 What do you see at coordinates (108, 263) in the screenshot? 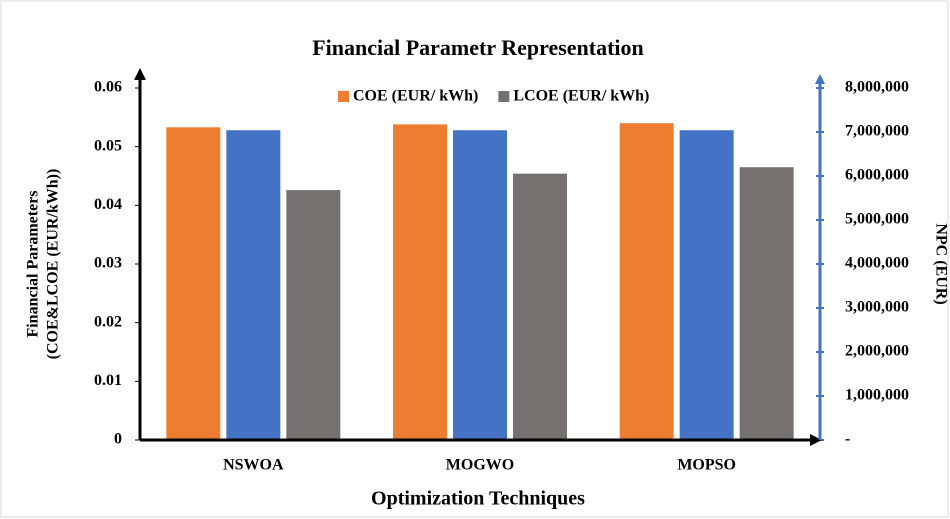
I see `y-tick-label: 0.03` at bounding box center [108, 263].